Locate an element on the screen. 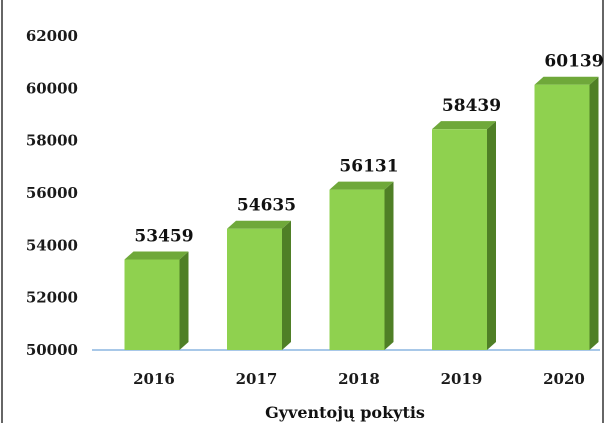 This screenshot has height=423, width=605. x-tick-label: 2017 is located at coordinates (257, 379).